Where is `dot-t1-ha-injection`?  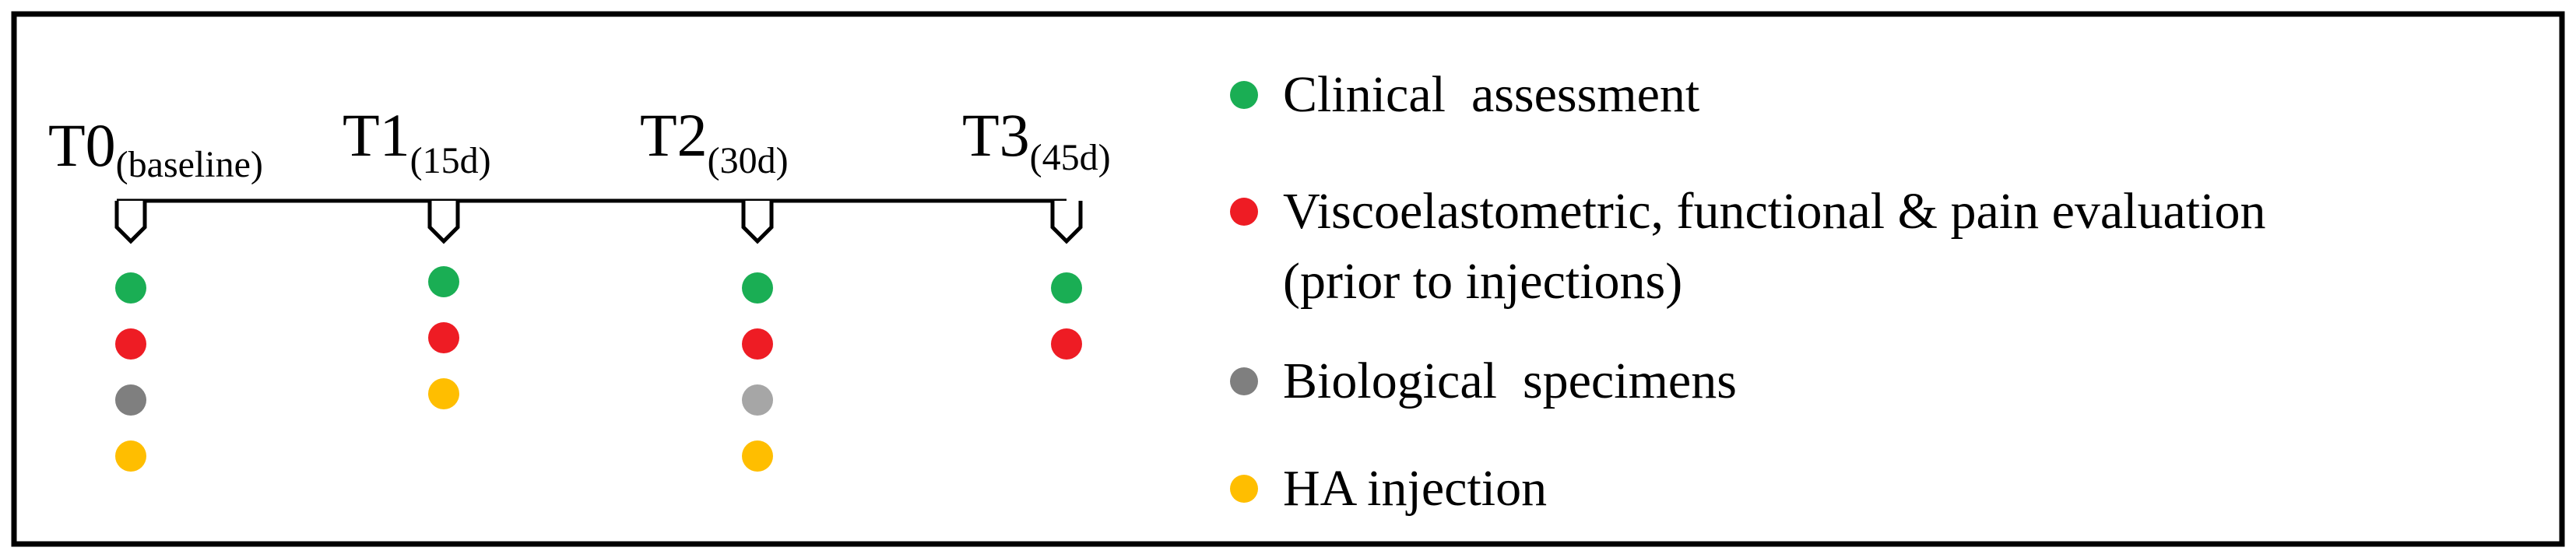 dot-t1-ha-injection is located at coordinates (444, 393).